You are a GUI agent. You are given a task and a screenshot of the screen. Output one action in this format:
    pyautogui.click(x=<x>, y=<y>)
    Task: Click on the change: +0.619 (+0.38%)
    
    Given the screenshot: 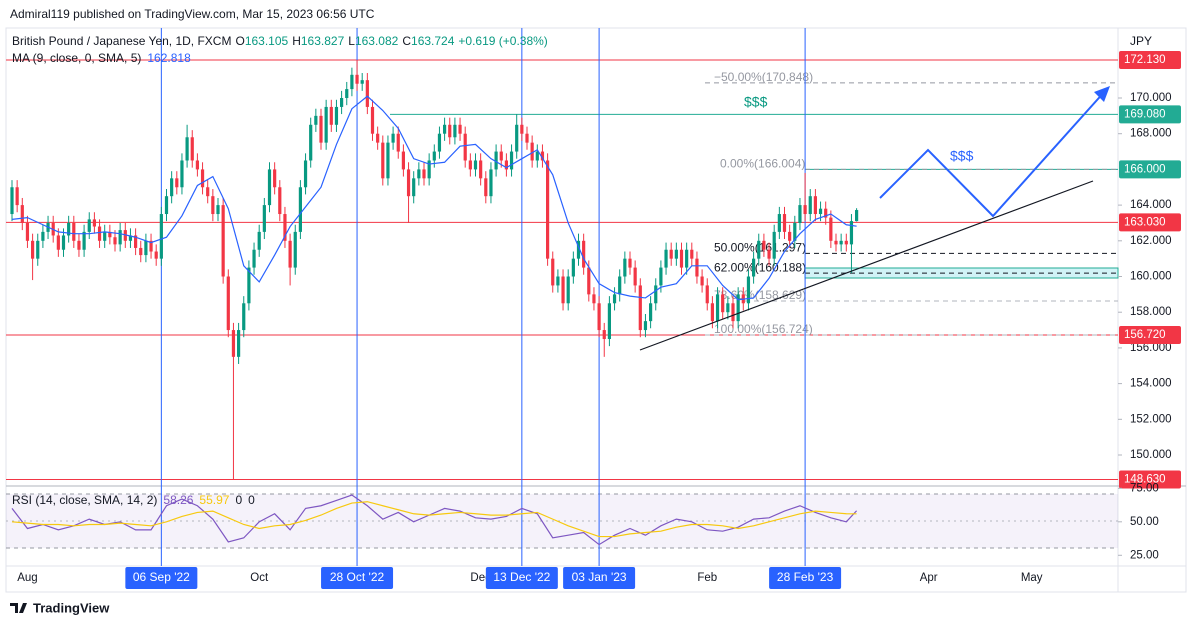 What is the action you would take?
    pyautogui.click(x=502, y=41)
    